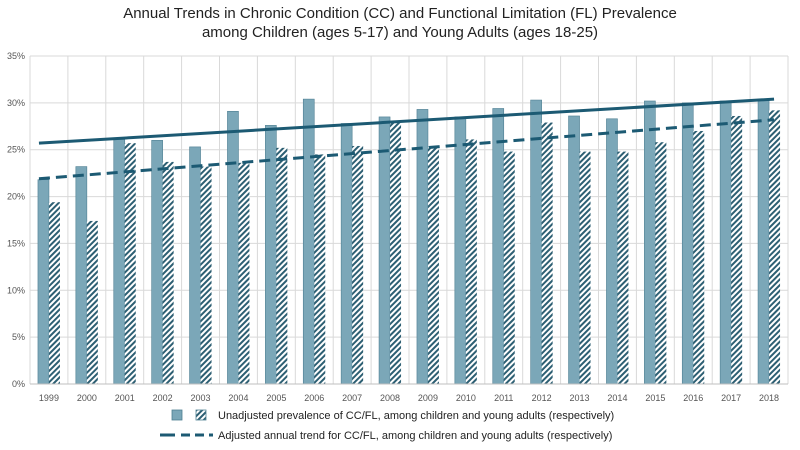 Image resolution: width=800 pixels, height=450 pixels. Describe the element at coordinates (271, 255) in the screenshot. I see `bar-children-2005` at that location.